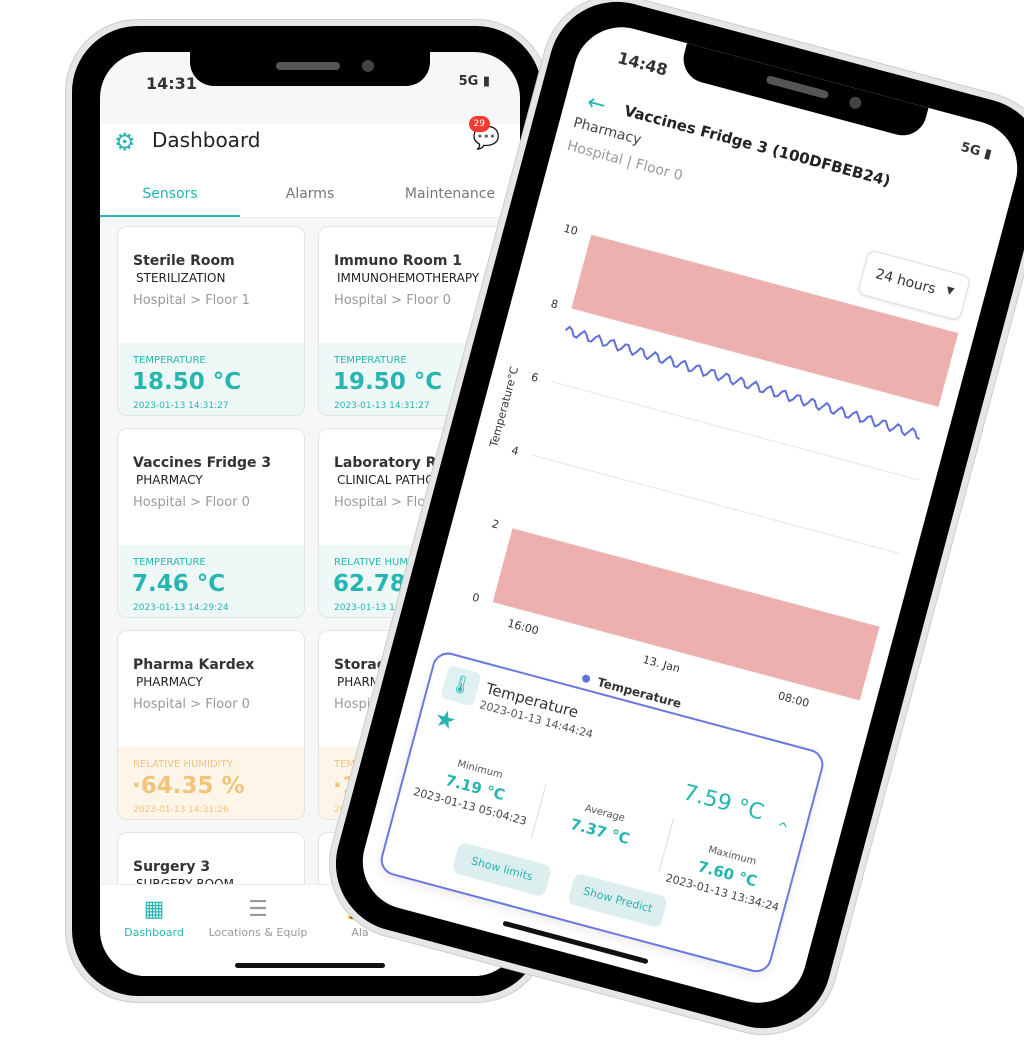 The height and width of the screenshot is (1051, 1024). What do you see at coordinates (618, 900) in the screenshot?
I see `show-predict-button: Show Predict` at bounding box center [618, 900].